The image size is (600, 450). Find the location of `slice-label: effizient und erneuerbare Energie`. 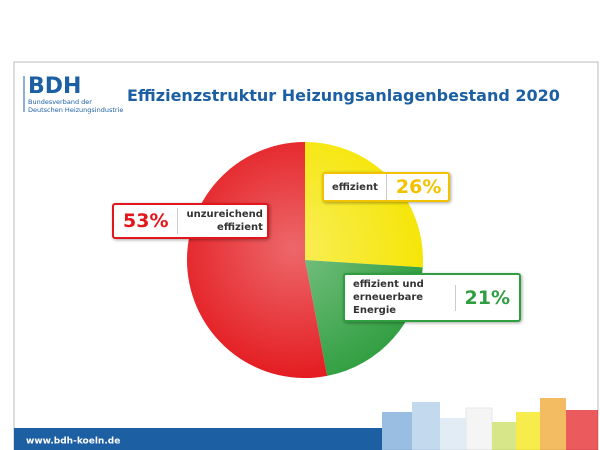

slice-label: effizient und erneuerbare Energie is located at coordinates (388, 297).